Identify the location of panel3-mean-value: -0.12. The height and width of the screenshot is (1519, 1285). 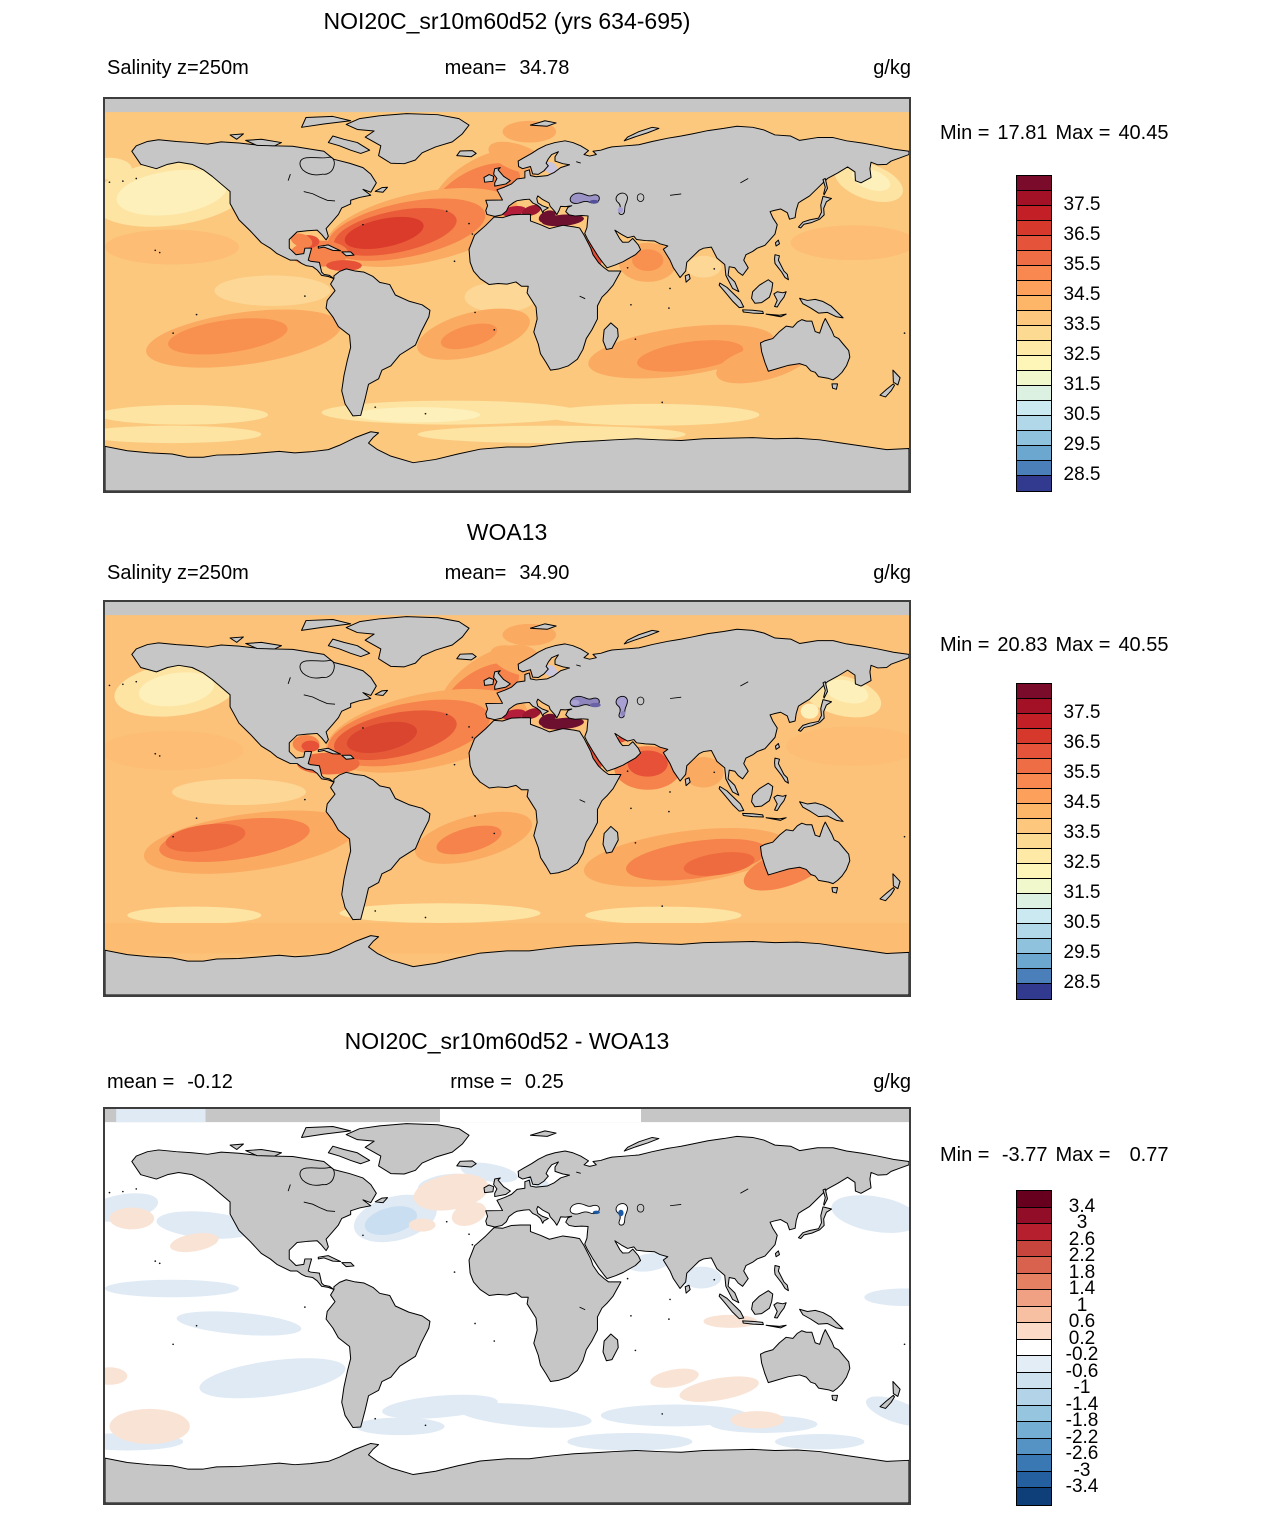
(210, 1082).